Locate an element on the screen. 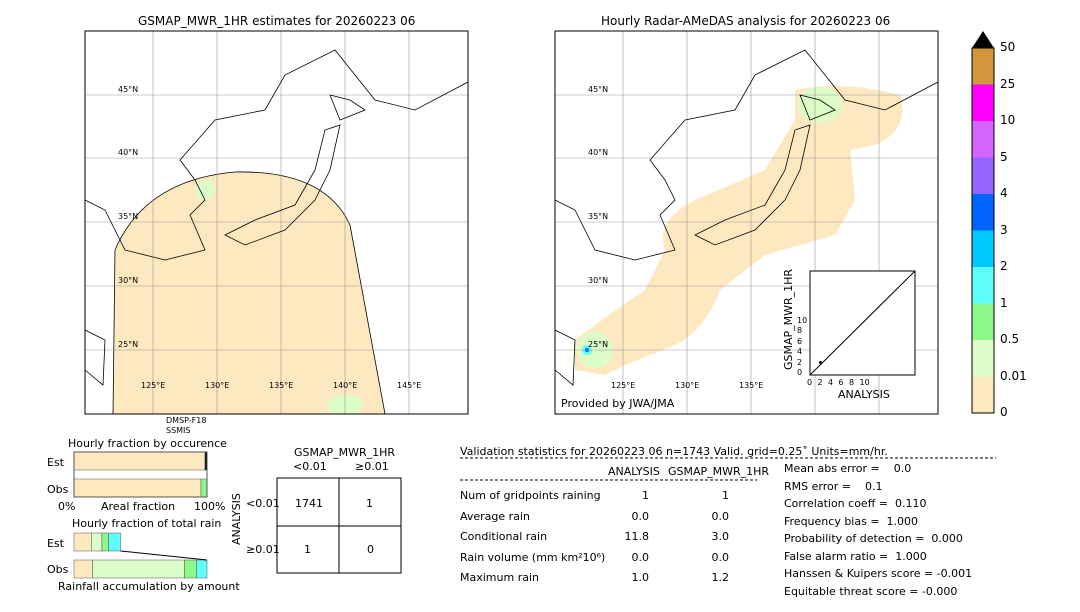 This screenshot has width=1080, height=612. stats-gsmap-value: 1.2 is located at coordinates (720, 577).